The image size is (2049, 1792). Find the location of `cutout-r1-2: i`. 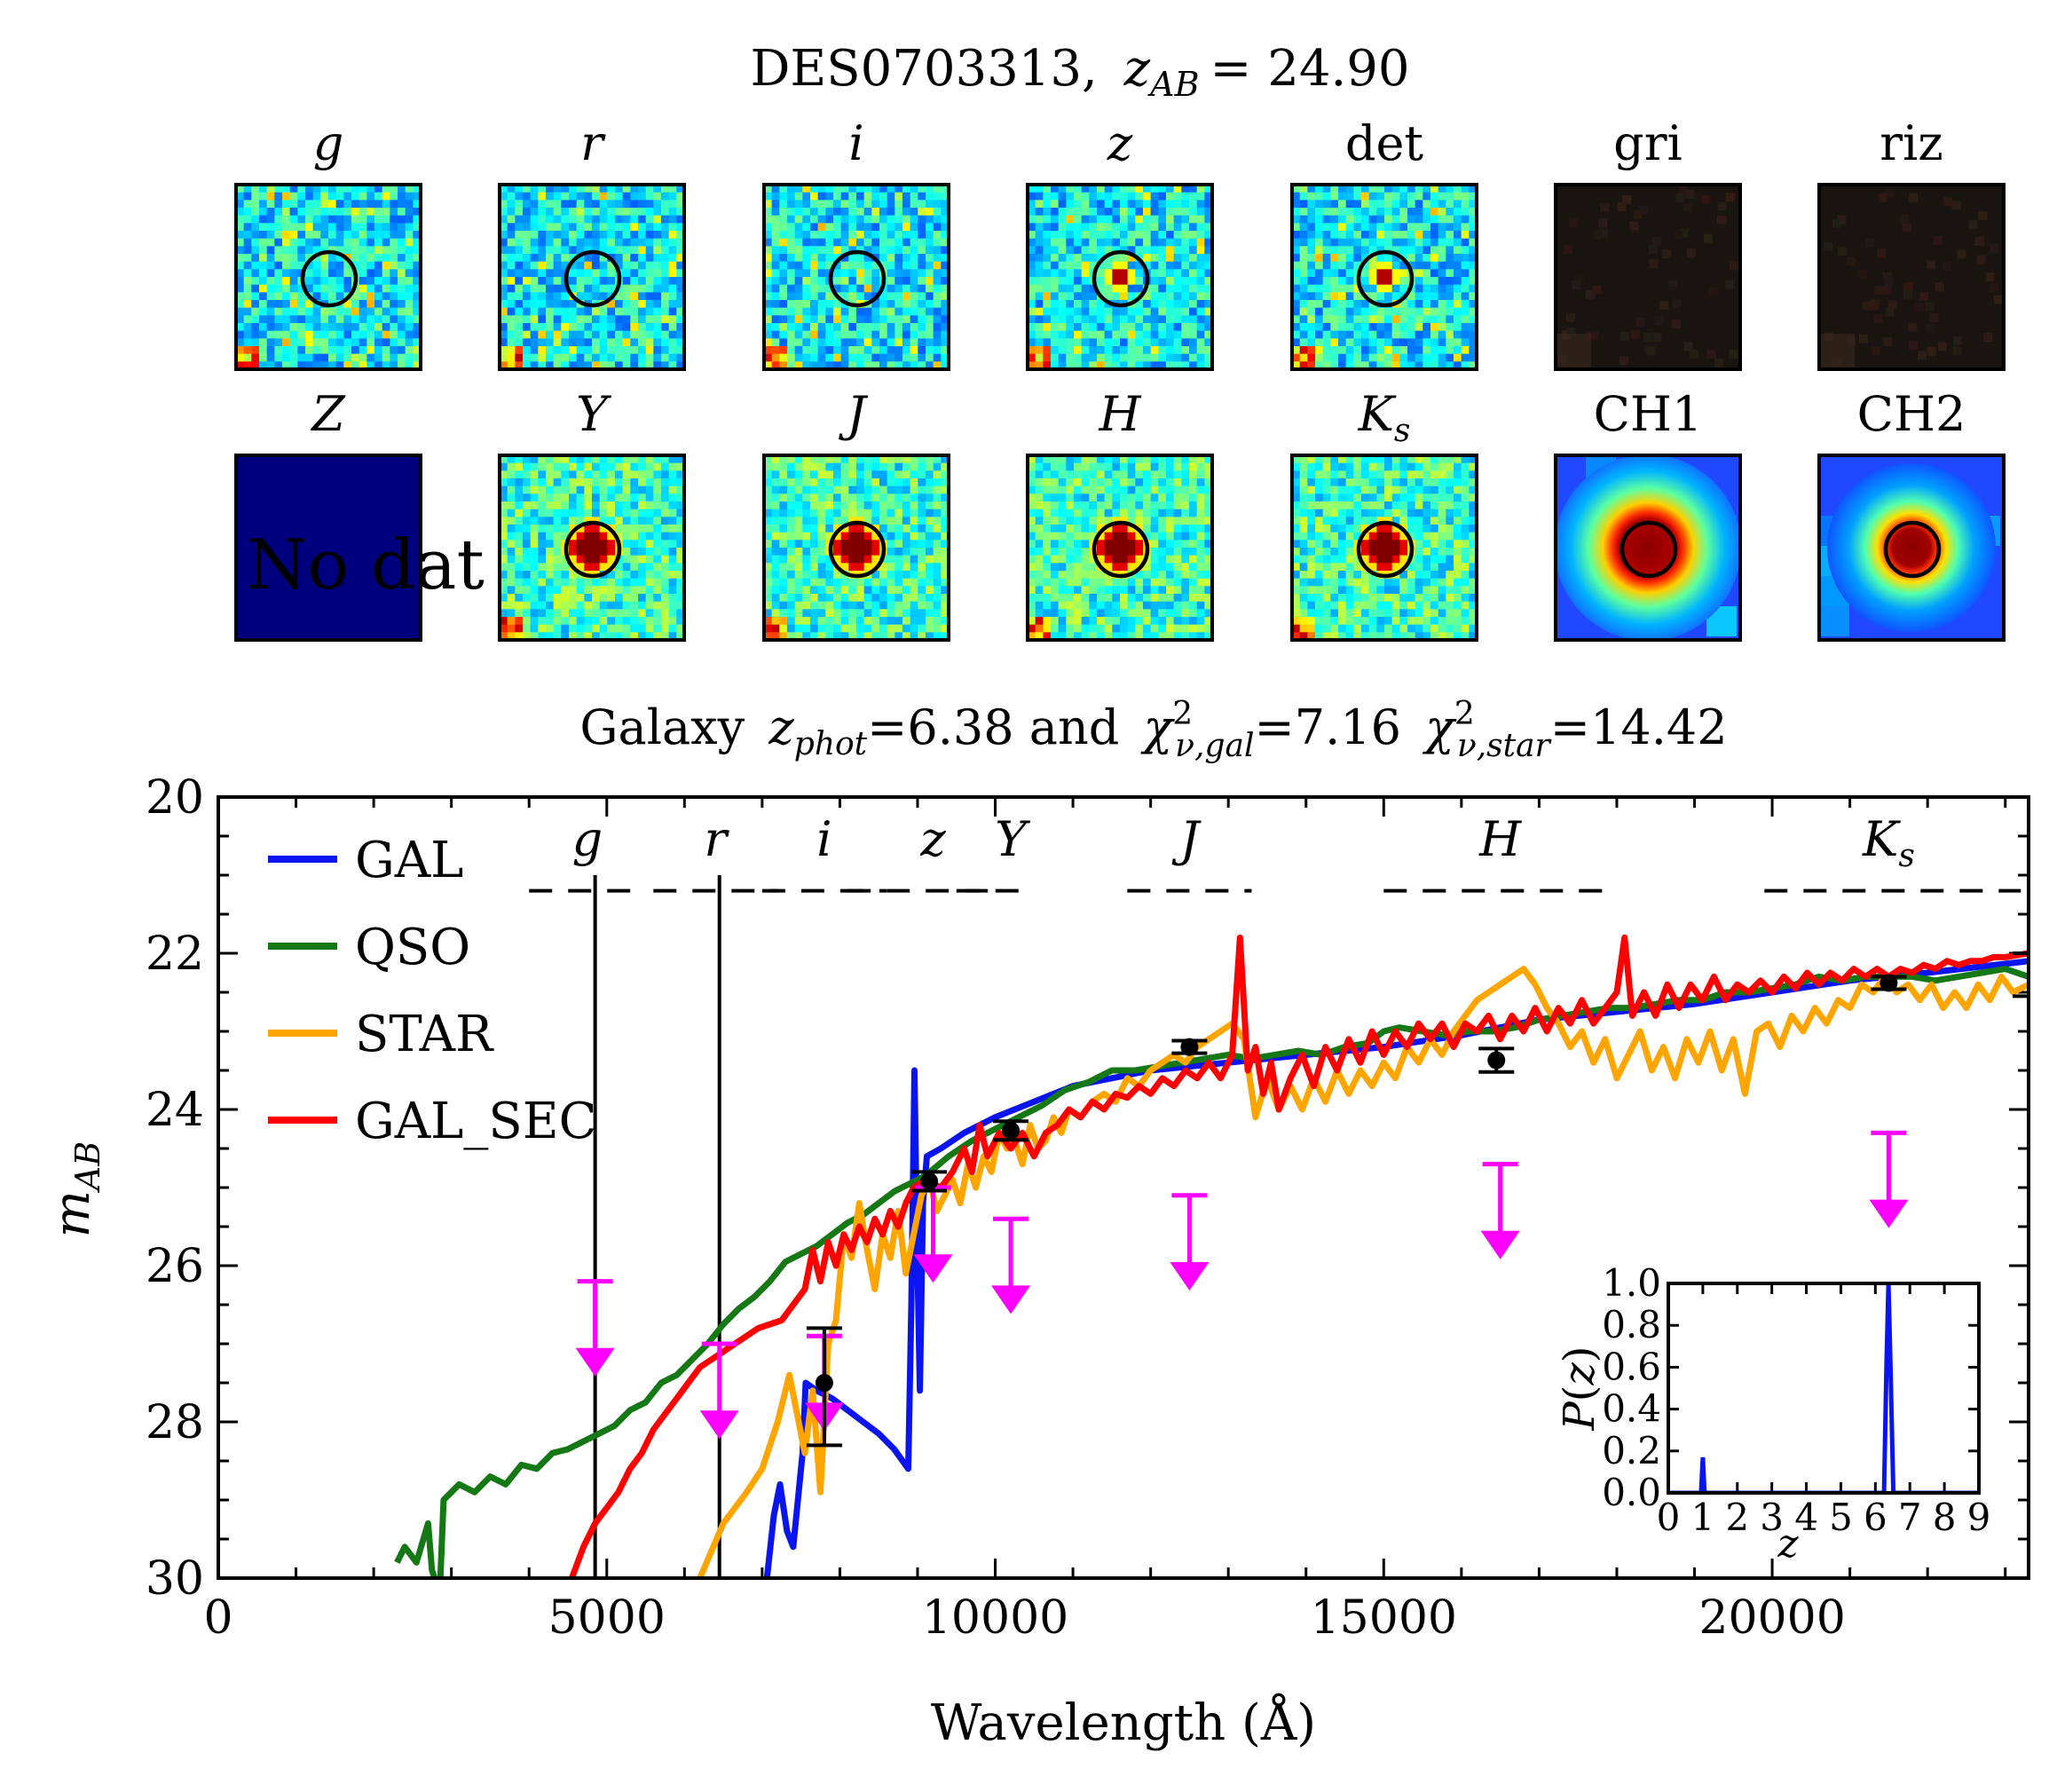

cutout-r1-2: i is located at coordinates (856, 243).